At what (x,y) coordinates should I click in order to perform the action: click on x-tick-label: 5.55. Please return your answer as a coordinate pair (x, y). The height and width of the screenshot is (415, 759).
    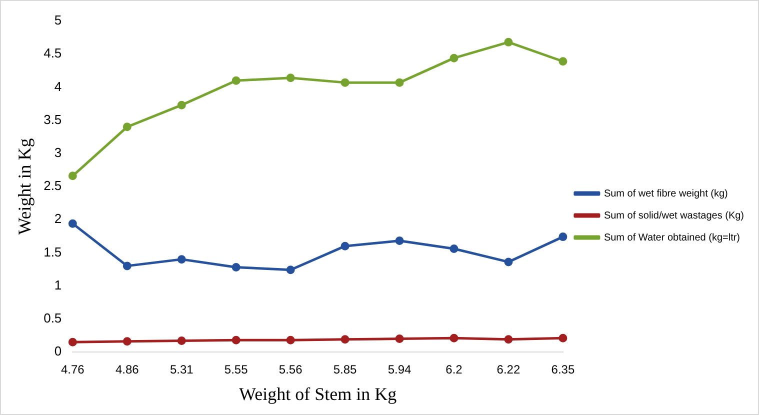
    Looking at the image, I should click on (236, 369).